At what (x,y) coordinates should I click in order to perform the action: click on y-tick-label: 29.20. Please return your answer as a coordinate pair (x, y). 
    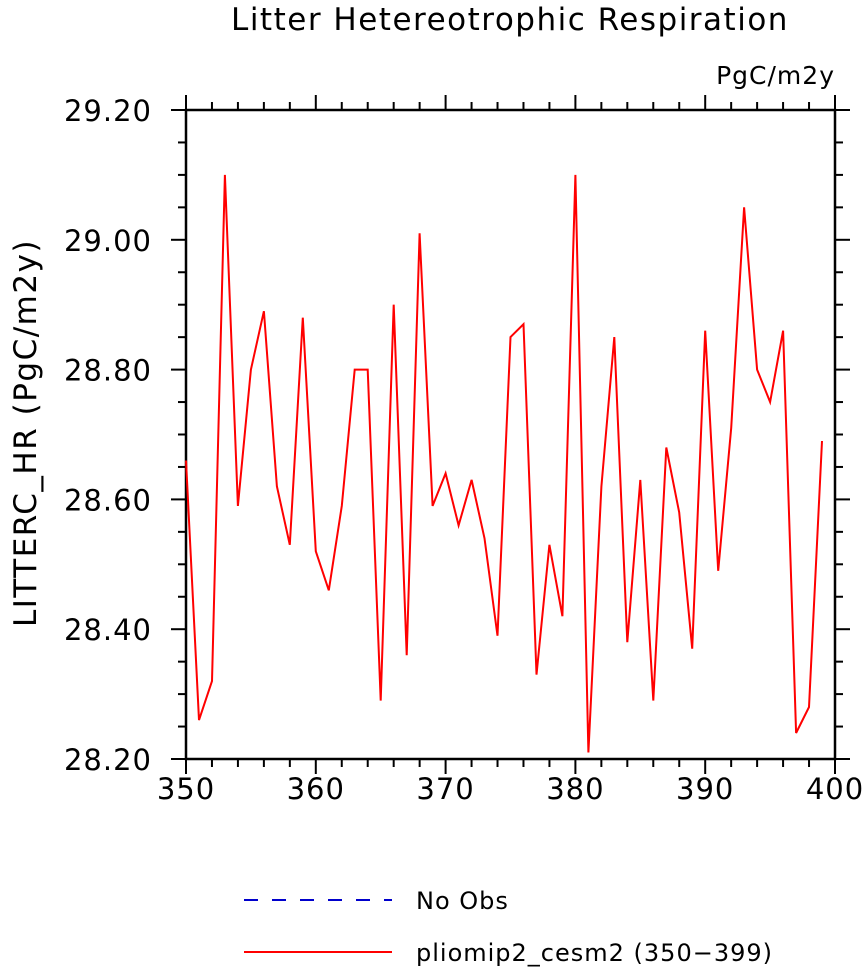
    Looking at the image, I should click on (108, 111).